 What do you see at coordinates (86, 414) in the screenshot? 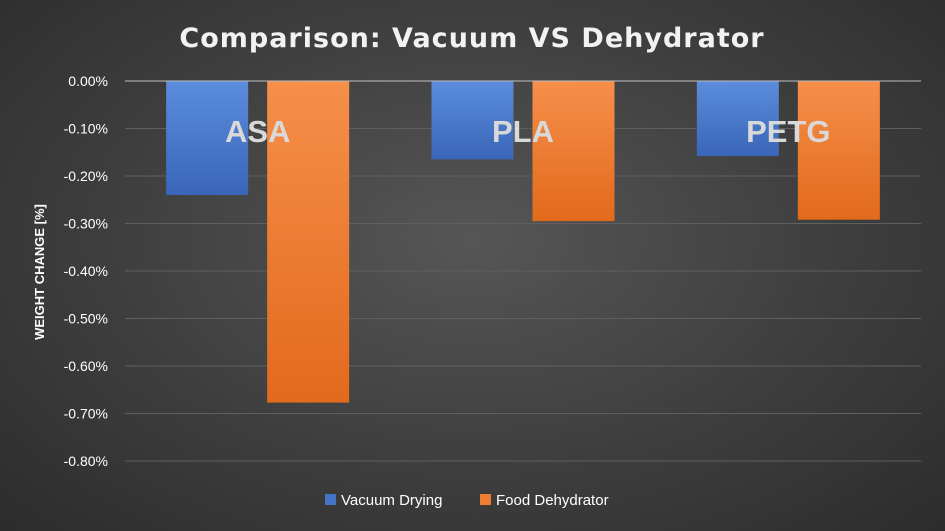
I see `y-tick-label: -0.70%` at bounding box center [86, 414].